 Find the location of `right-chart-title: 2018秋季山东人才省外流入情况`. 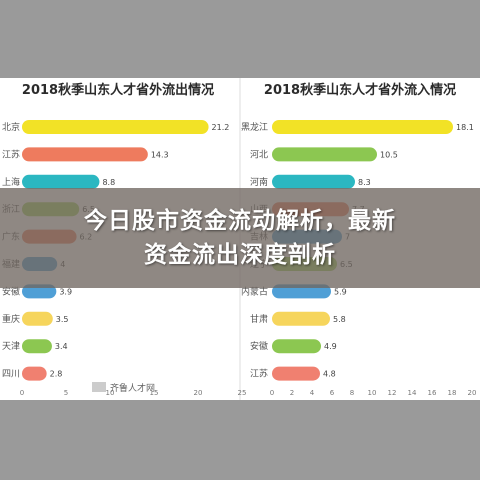

right-chart-title: 2018秋季山东人才省外流入情况 is located at coordinates (360, 90).